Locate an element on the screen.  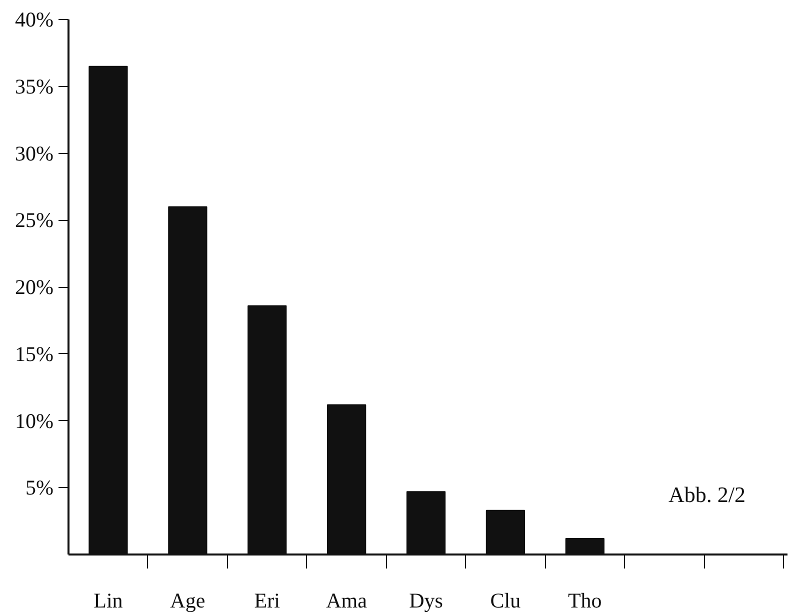
x-tick-label: Dys is located at coordinates (426, 600).